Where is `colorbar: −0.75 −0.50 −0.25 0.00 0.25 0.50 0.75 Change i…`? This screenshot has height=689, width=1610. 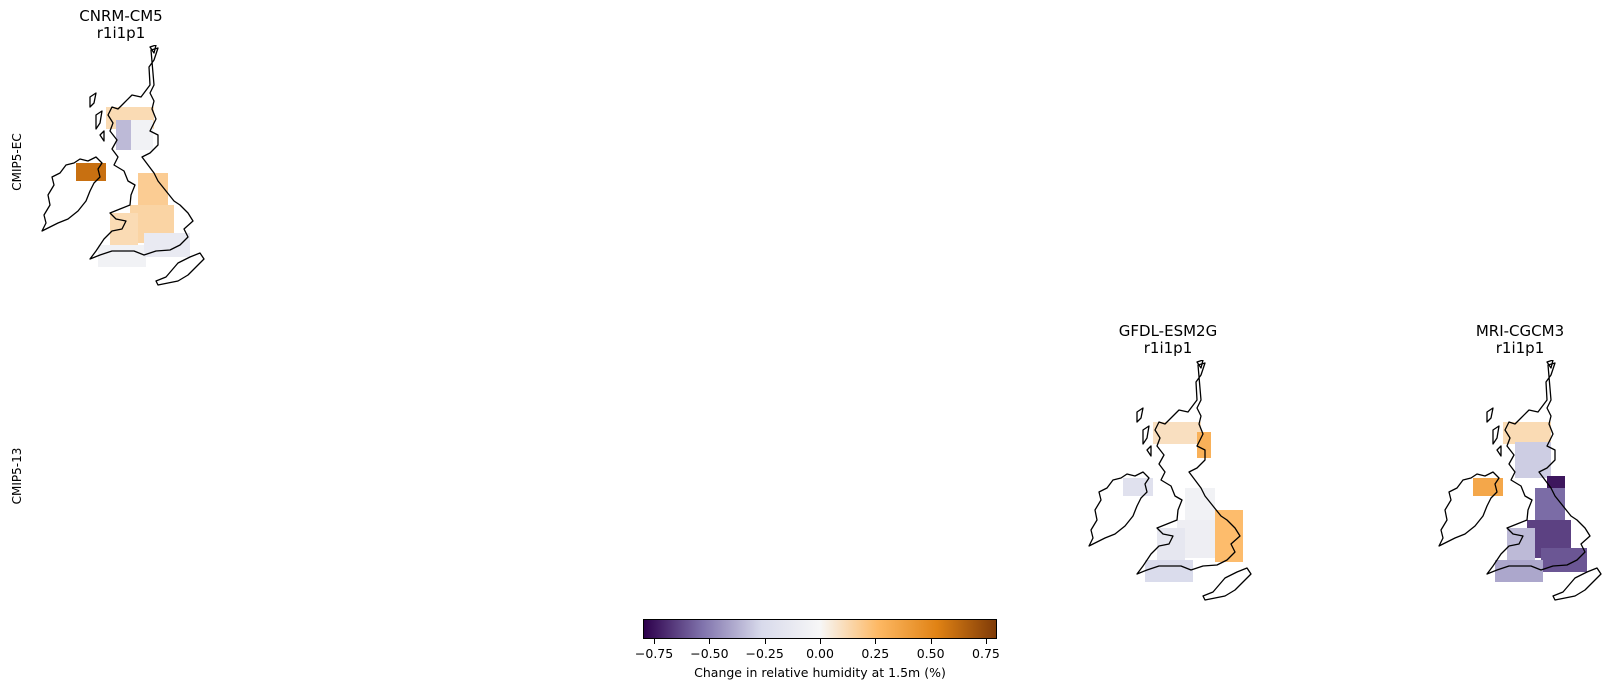
colorbar: −0.75 −0.50 −0.25 0.00 0.25 0.50 0.75 Change i… is located at coordinates (817, 649).